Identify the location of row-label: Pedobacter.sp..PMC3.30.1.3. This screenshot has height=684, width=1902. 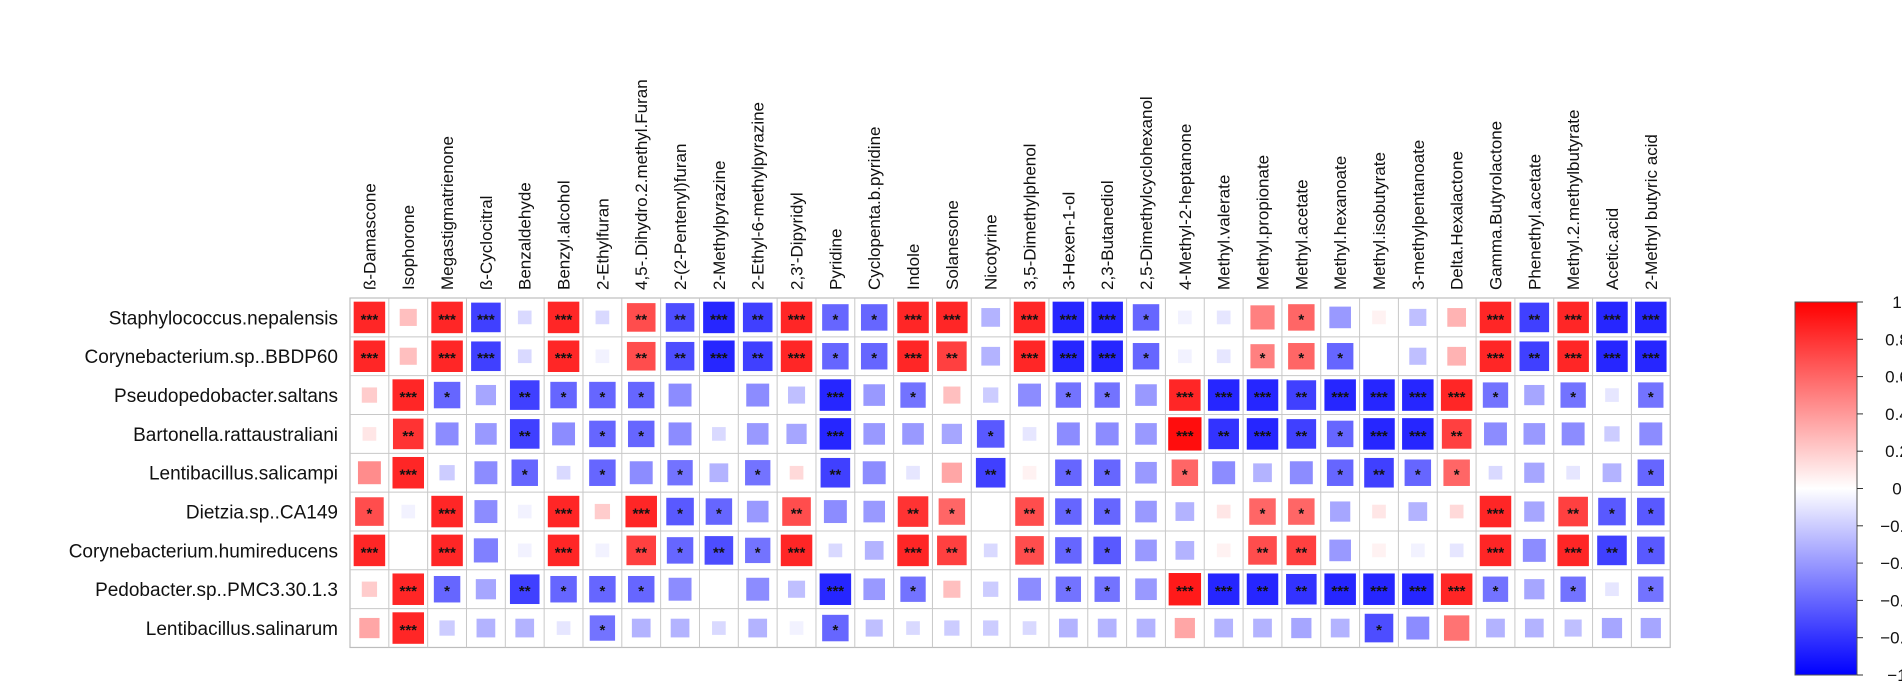
(216, 590).